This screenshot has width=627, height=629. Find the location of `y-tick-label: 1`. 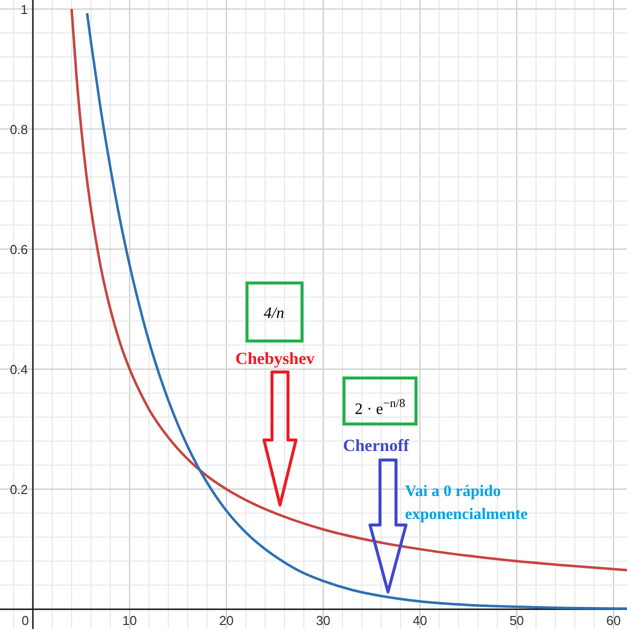

y-tick-label: 1 is located at coordinates (24, 10).